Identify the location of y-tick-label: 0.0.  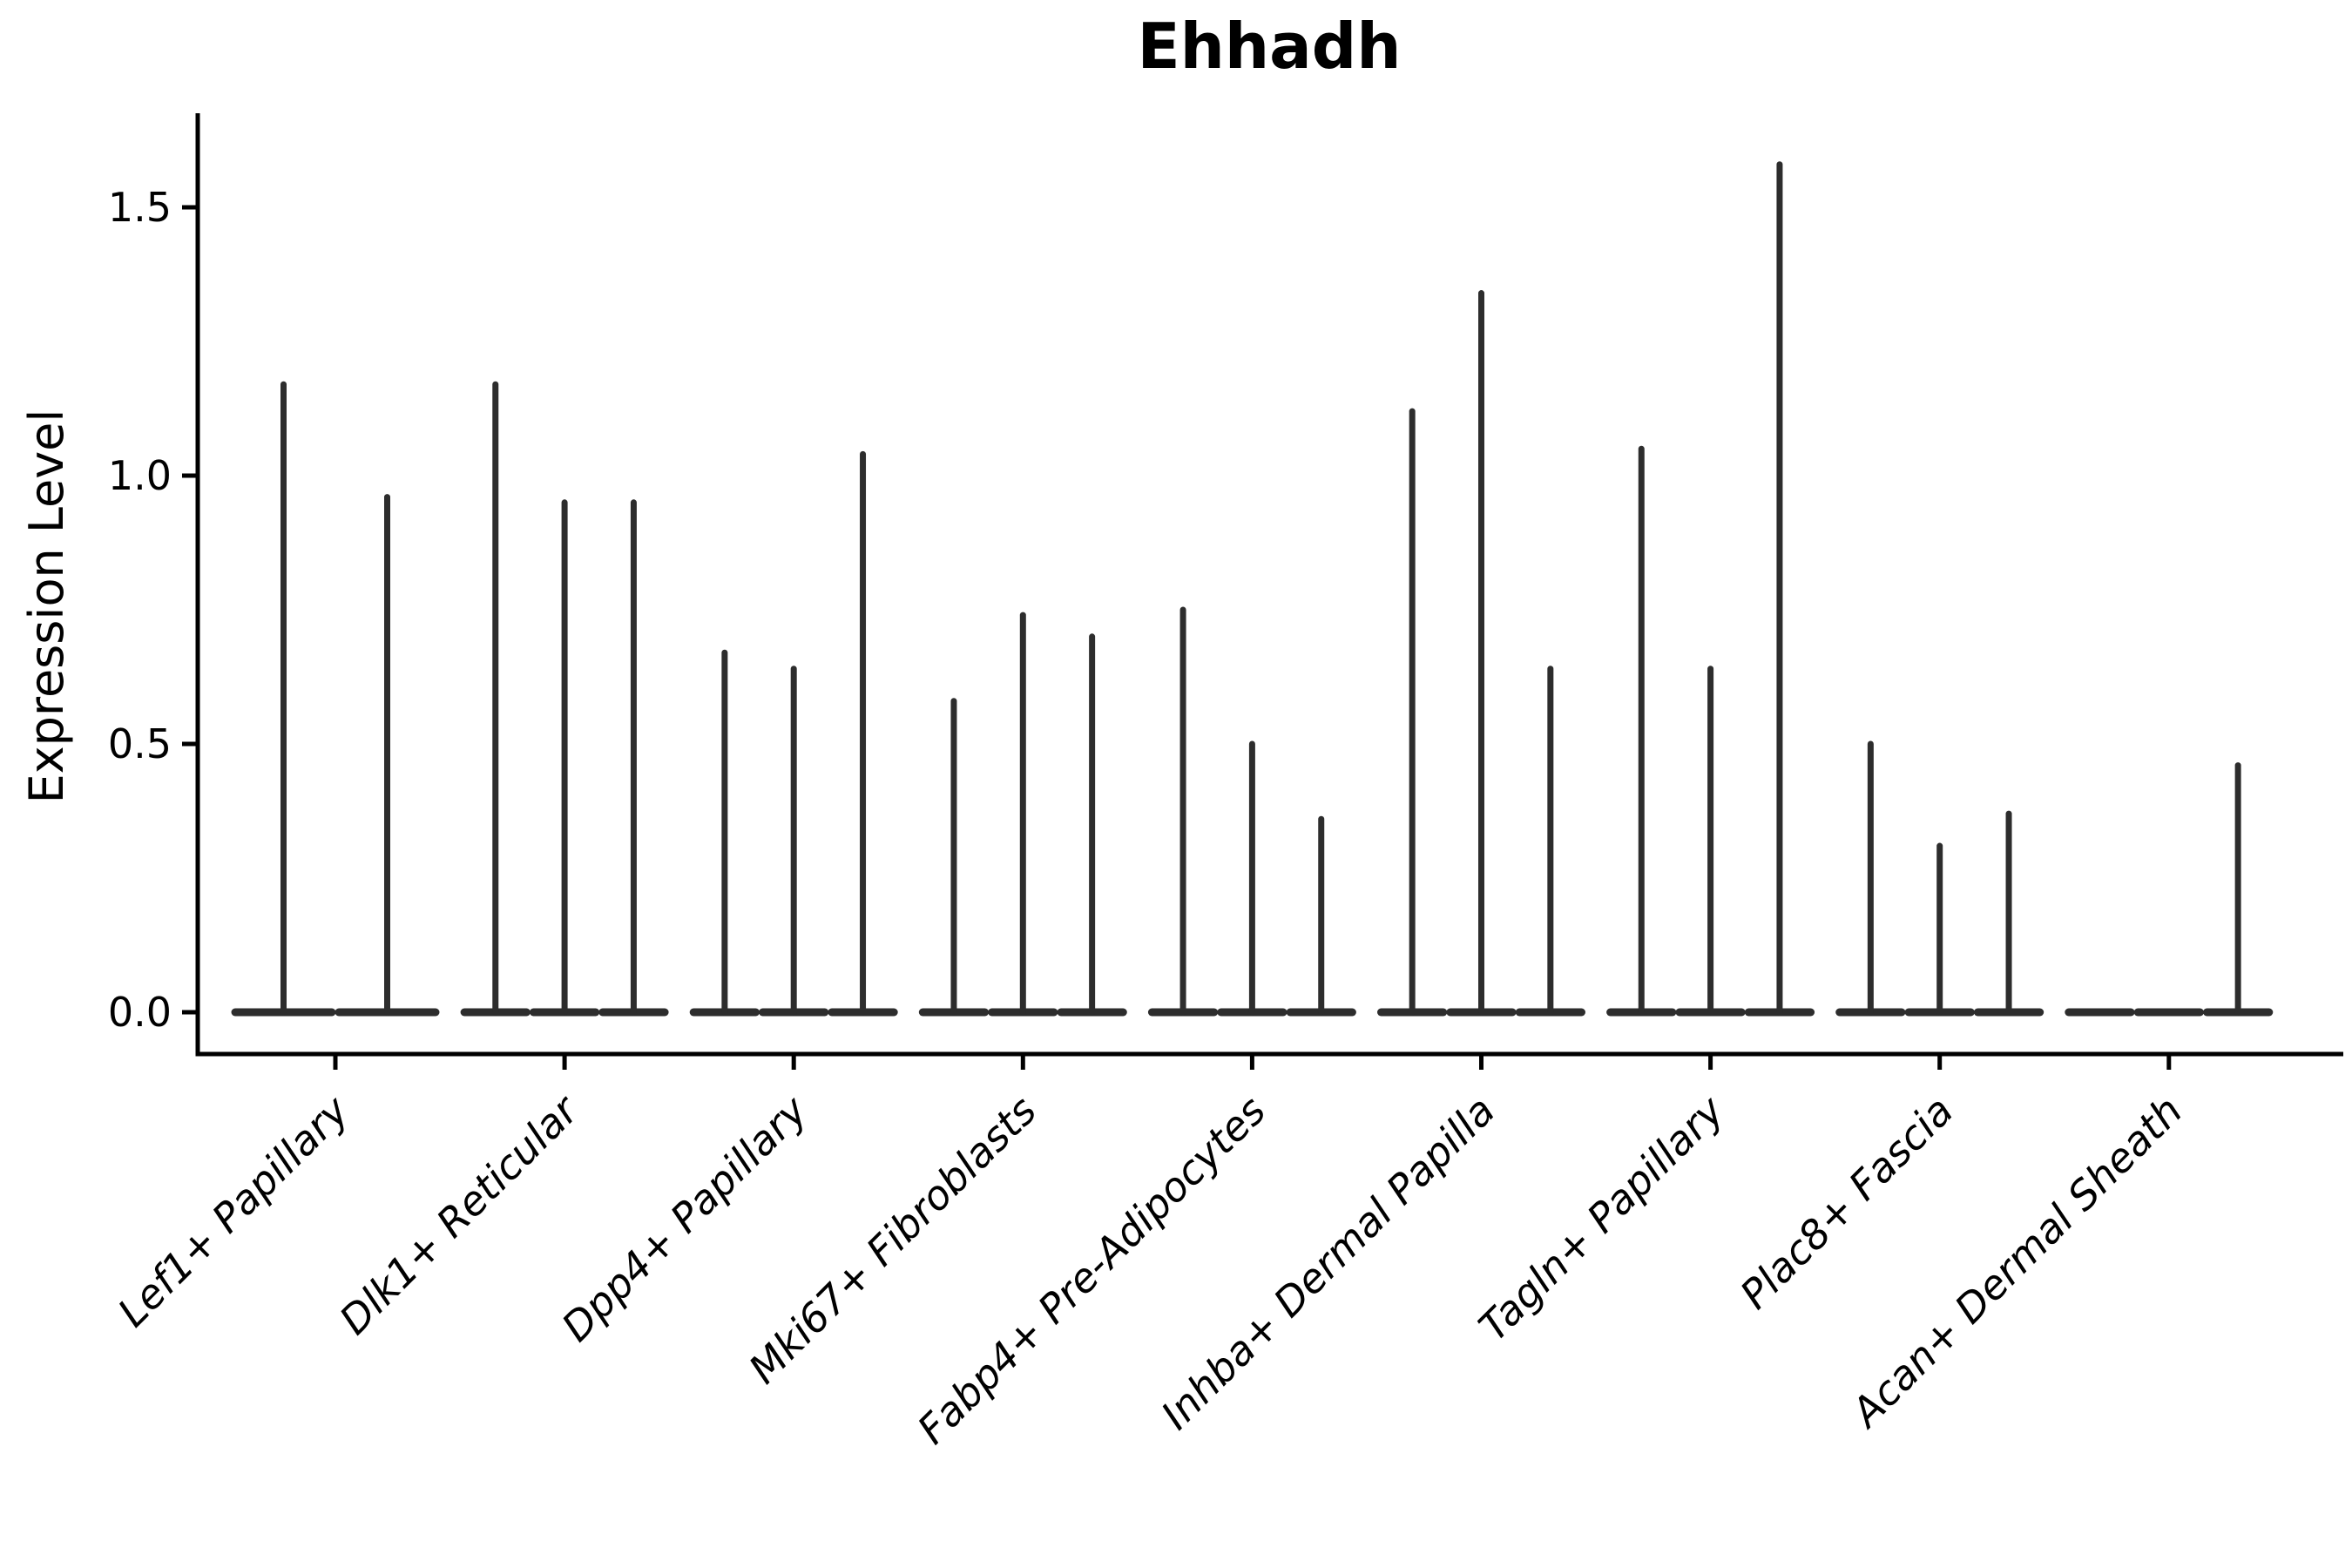
(140, 1013).